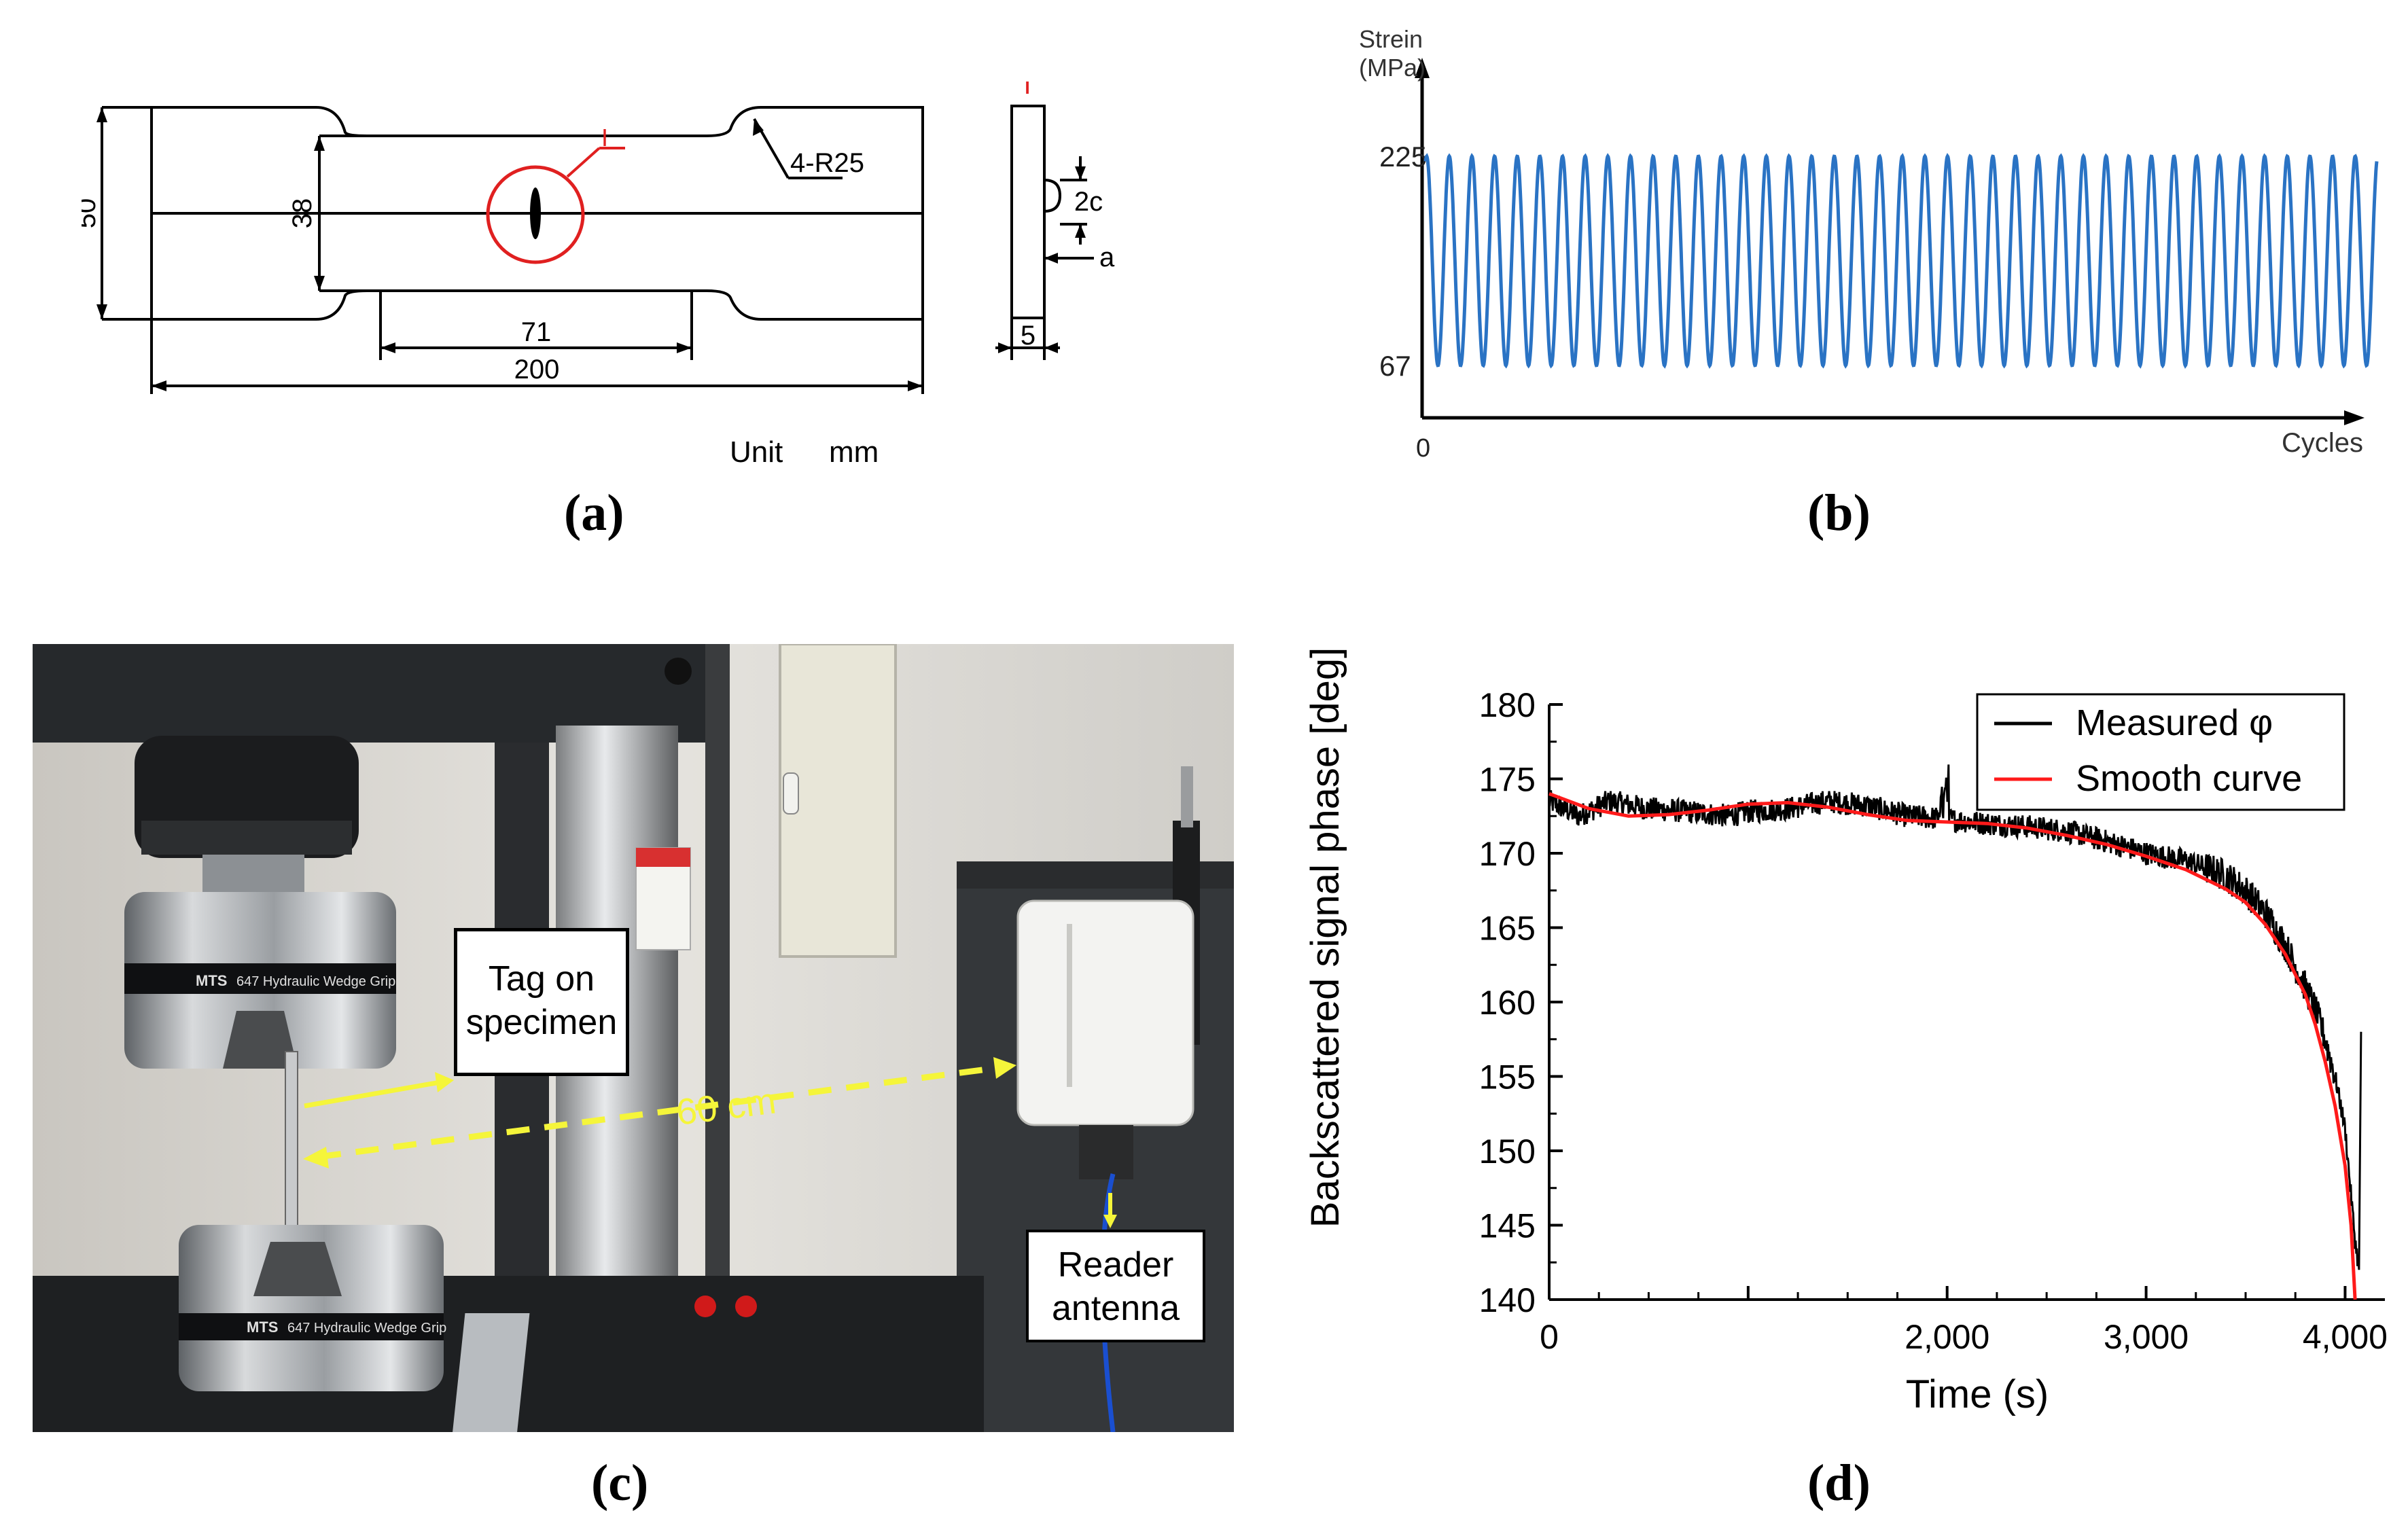  I want to click on b-origin-tick: 0, so click(1423, 448).